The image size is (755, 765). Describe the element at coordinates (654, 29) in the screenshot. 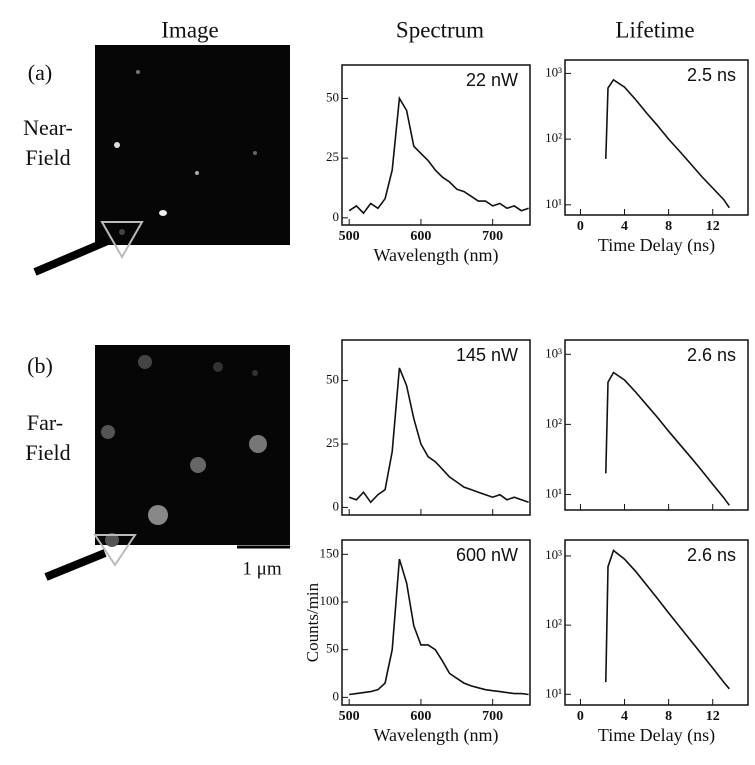

I see `column-header: Lifetime` at that location.